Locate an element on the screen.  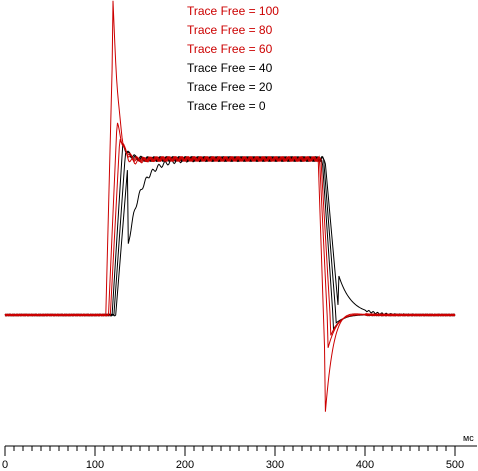
legend-entry-5: Trace Free = 0 is located at coordinates (226, 106).